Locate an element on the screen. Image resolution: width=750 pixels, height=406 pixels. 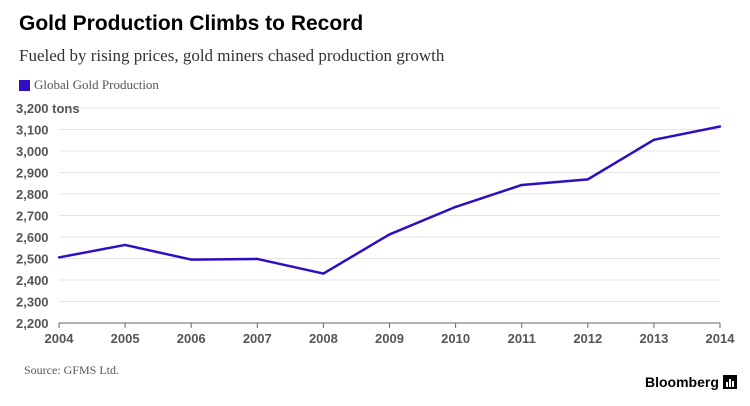
legend: Global Gold Production is located at coordinates (89, 85).